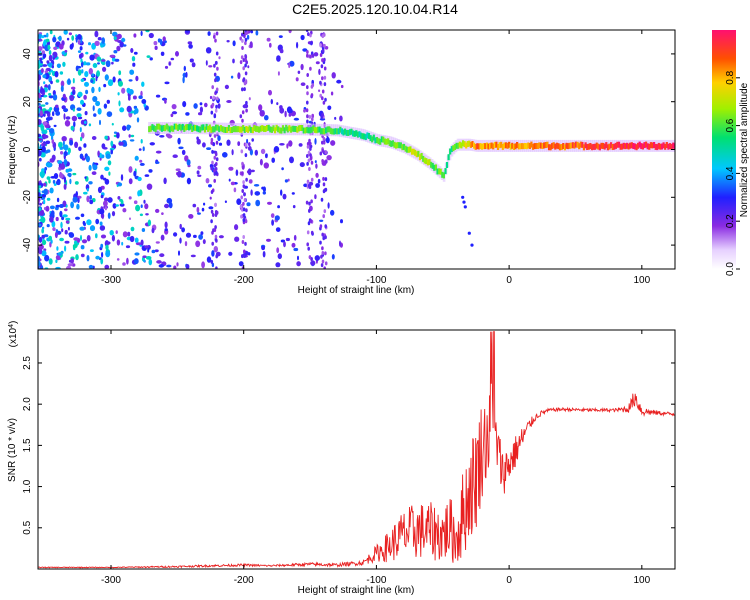  Describe the element at coordinates (27, 102) in the screenshot. I see `top-y-tick-label: 20` at that location.